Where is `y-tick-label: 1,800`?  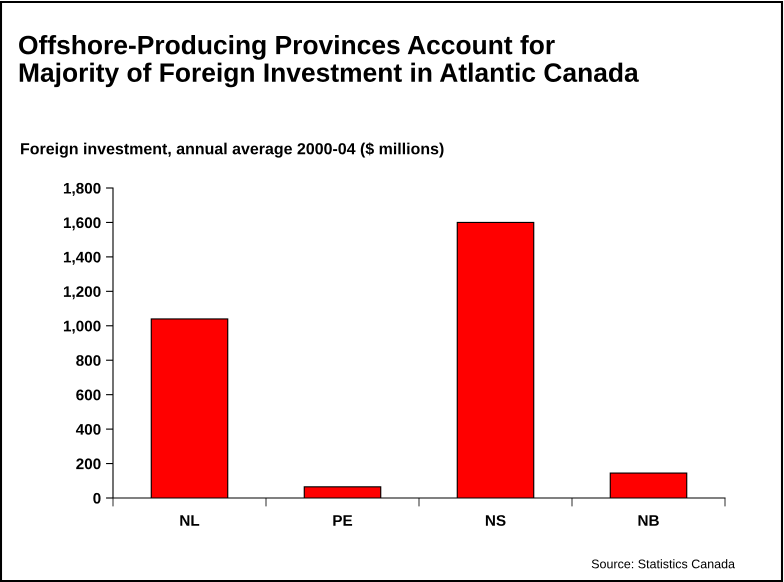
y-tick-label: 1,800 is located at coordinates (82, 189).